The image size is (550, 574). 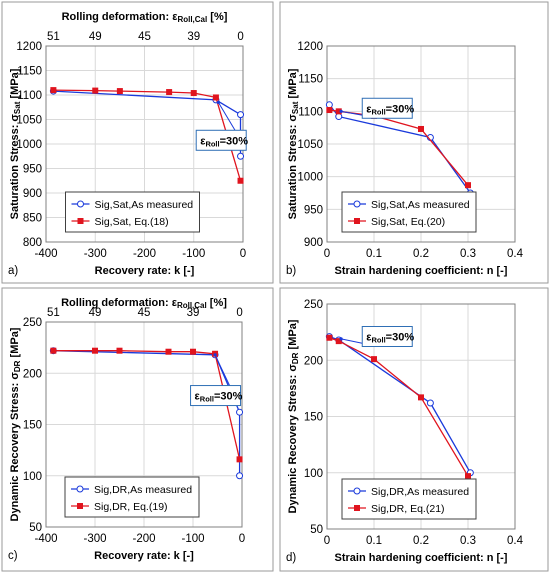 What do you see at coordinates (313, 361) in the screenshot?
I see `y-tick-label: 200` at bounding box center [313, 361].